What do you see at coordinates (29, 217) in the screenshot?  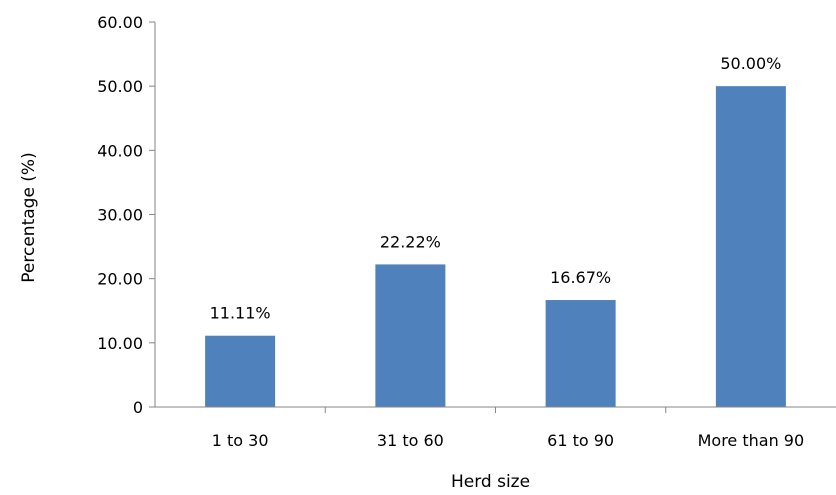 I see `y-axis-title: Percentage (%)` at bounding box center [29, 217].